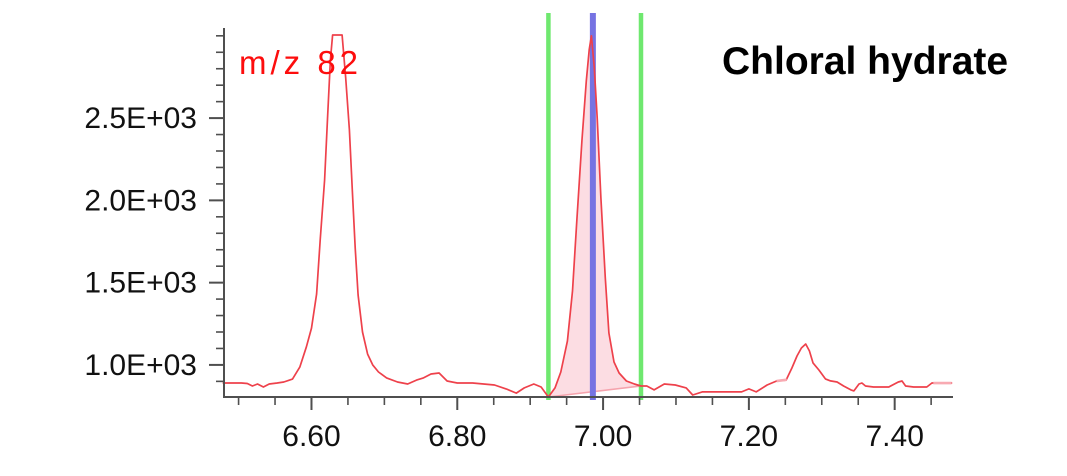 The width and height of the screenshot is (1067, 476). I want to click on trace-mz-label: m/z 82, so click(301, 62).